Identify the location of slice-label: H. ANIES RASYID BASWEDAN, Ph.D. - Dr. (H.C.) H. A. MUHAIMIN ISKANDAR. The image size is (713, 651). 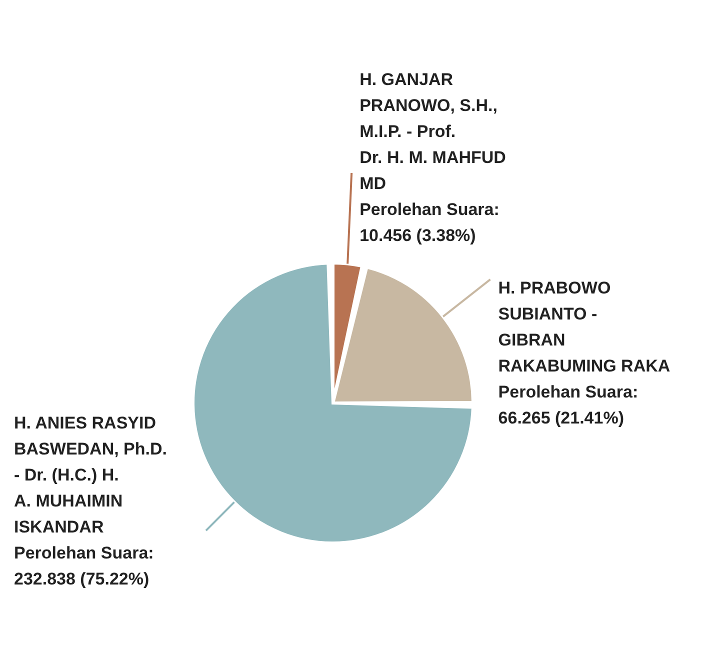
(90, 475).